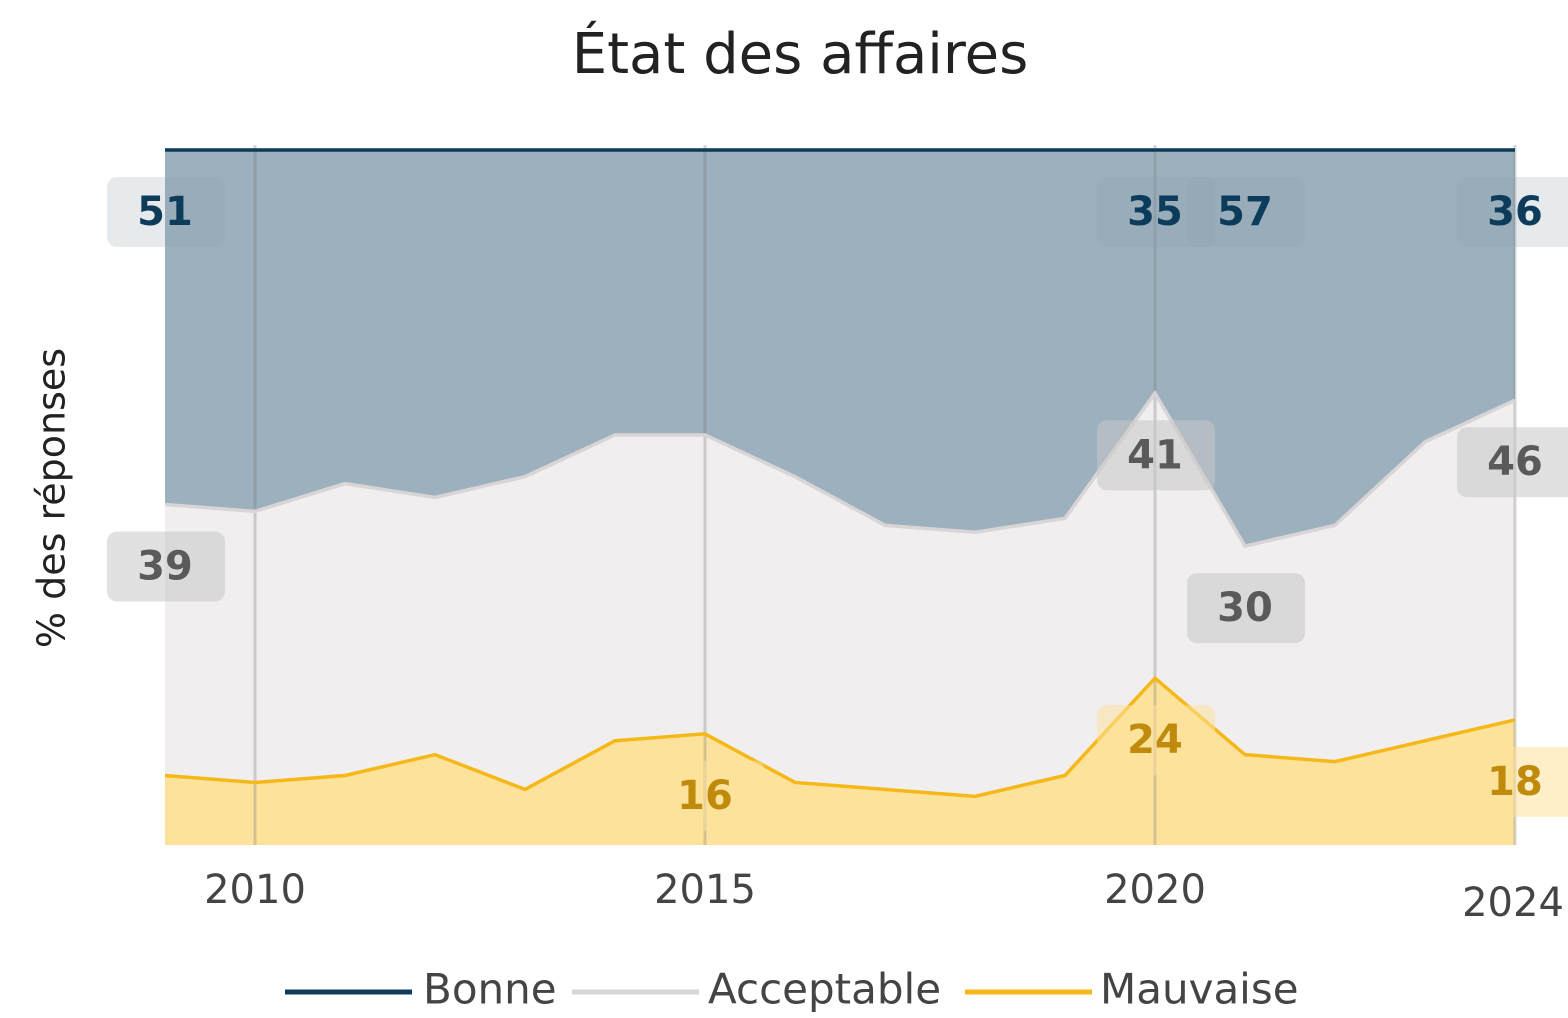 Image resolution: width=1568 pixels, height=1018 pixels. I want to click on data-label: 24, so click(1155, 740).